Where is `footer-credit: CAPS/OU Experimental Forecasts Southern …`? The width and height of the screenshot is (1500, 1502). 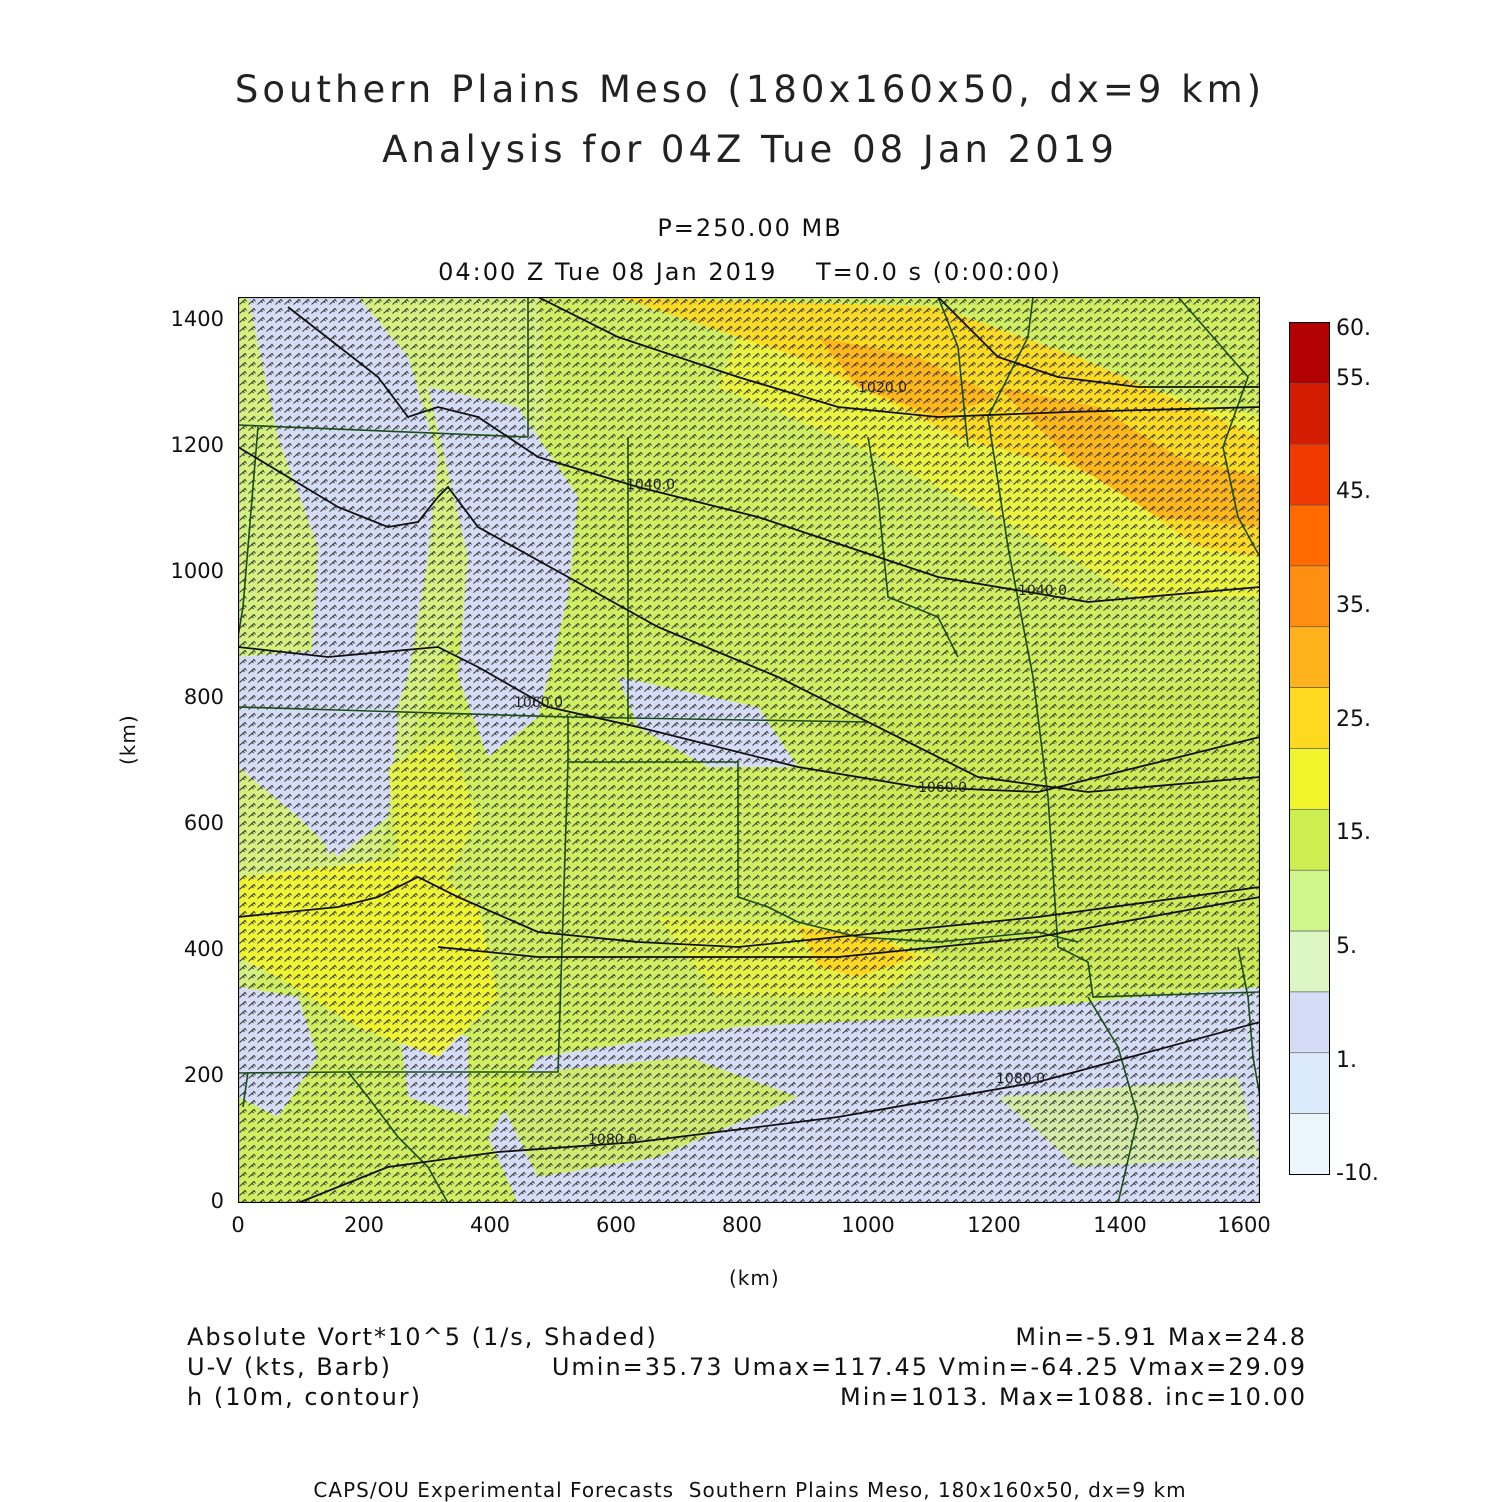 footer-credit: CAPS/OU Experimental Forecasts Southern … is located at coordinates (750, 1490).